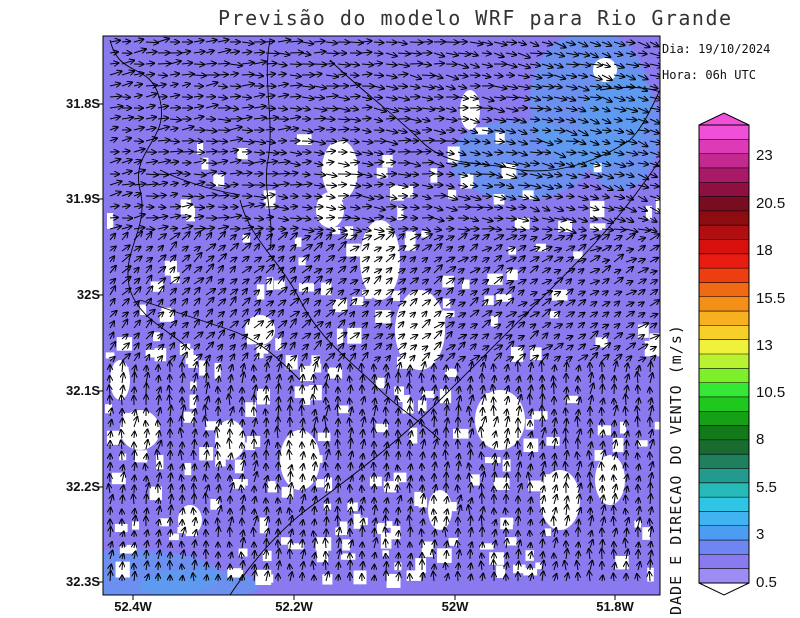  What do you see at coordinates (709, 75) in the screenshot?
I see `forecast-hour: Hora: 06h UTC` at bounding box center [709, 75].